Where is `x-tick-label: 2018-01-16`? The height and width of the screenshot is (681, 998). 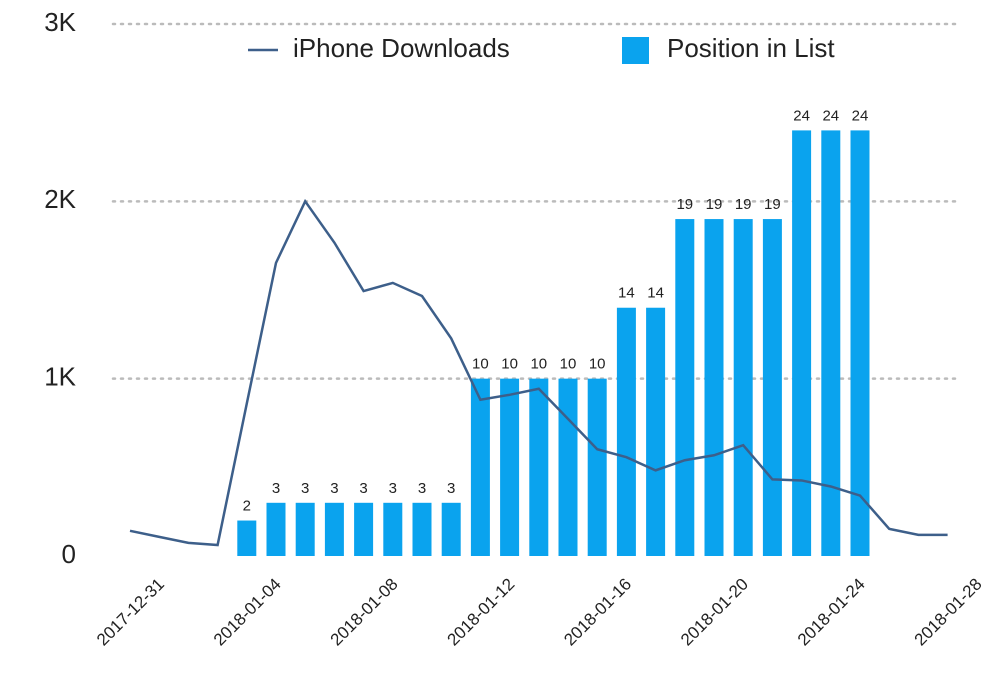 x-tick-label: 2018-01-16 is located at coordinates (597, 612).